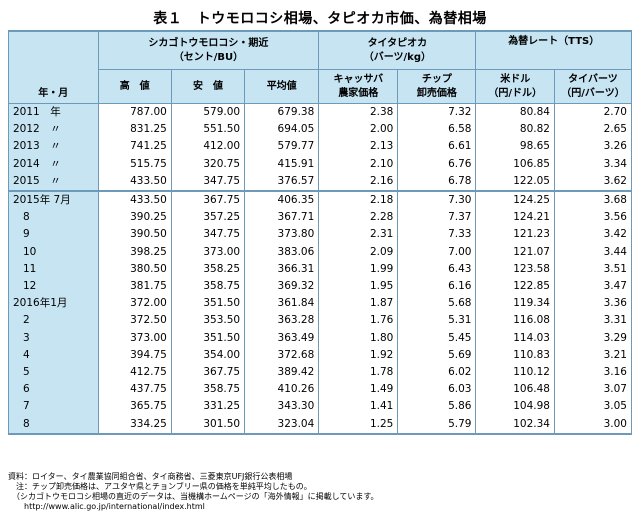 This screenshot has height=526, width=640. What do you see at coordinates (437, 182) in the screenshot?
I see `chip-cell: 6.78` at bounding box center [437, 182].